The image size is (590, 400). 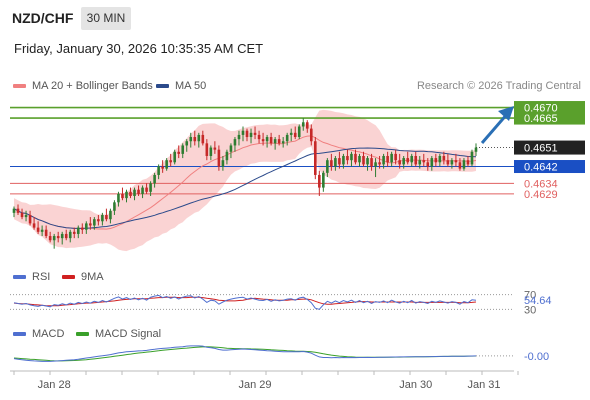 I want to click on rsi-ma-swatch, so click(x=68, y=277).